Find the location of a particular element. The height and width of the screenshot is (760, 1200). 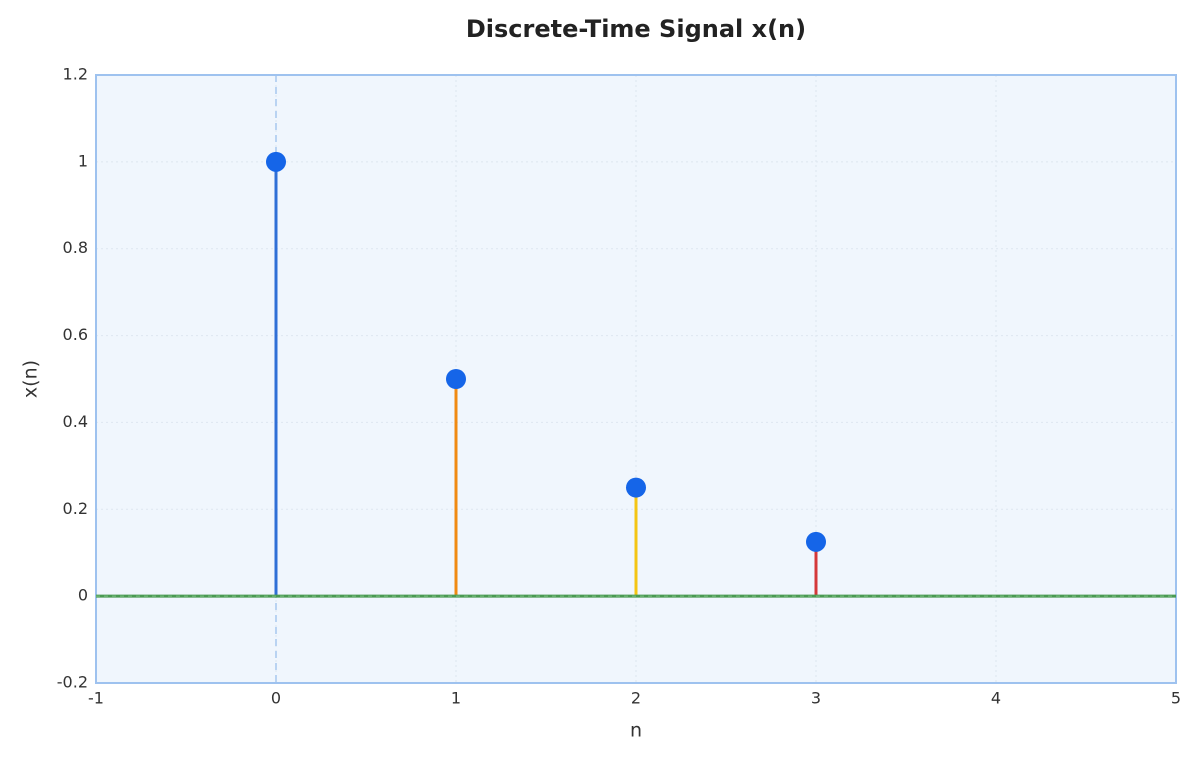

y-axis-label: x(n) is located at coordinates (31, 379).